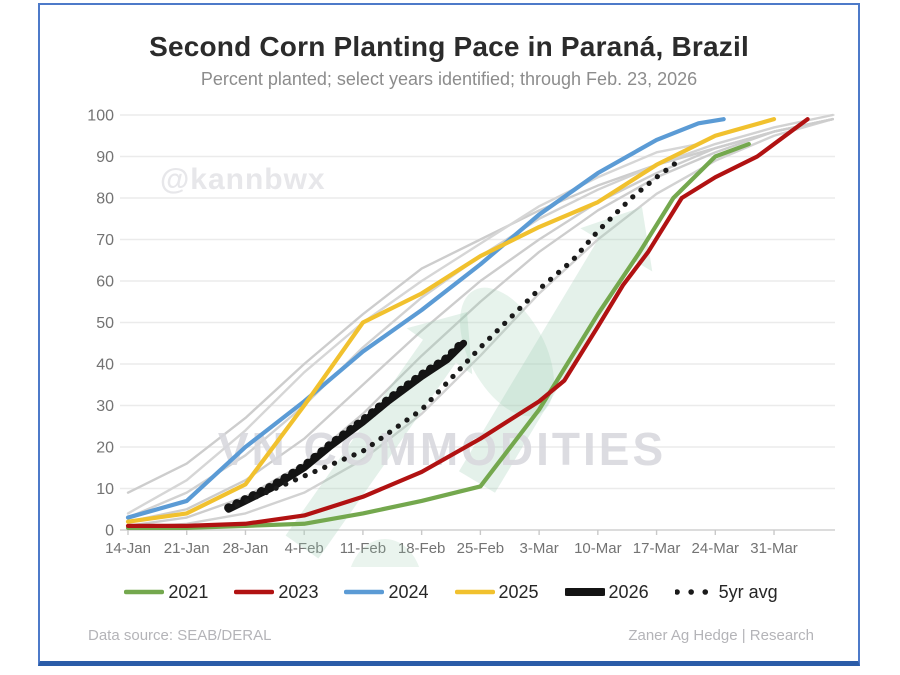 This screenshot has width=900, height=675. I want to click on x-tick-label: 3-Mar, so click(539, 548).